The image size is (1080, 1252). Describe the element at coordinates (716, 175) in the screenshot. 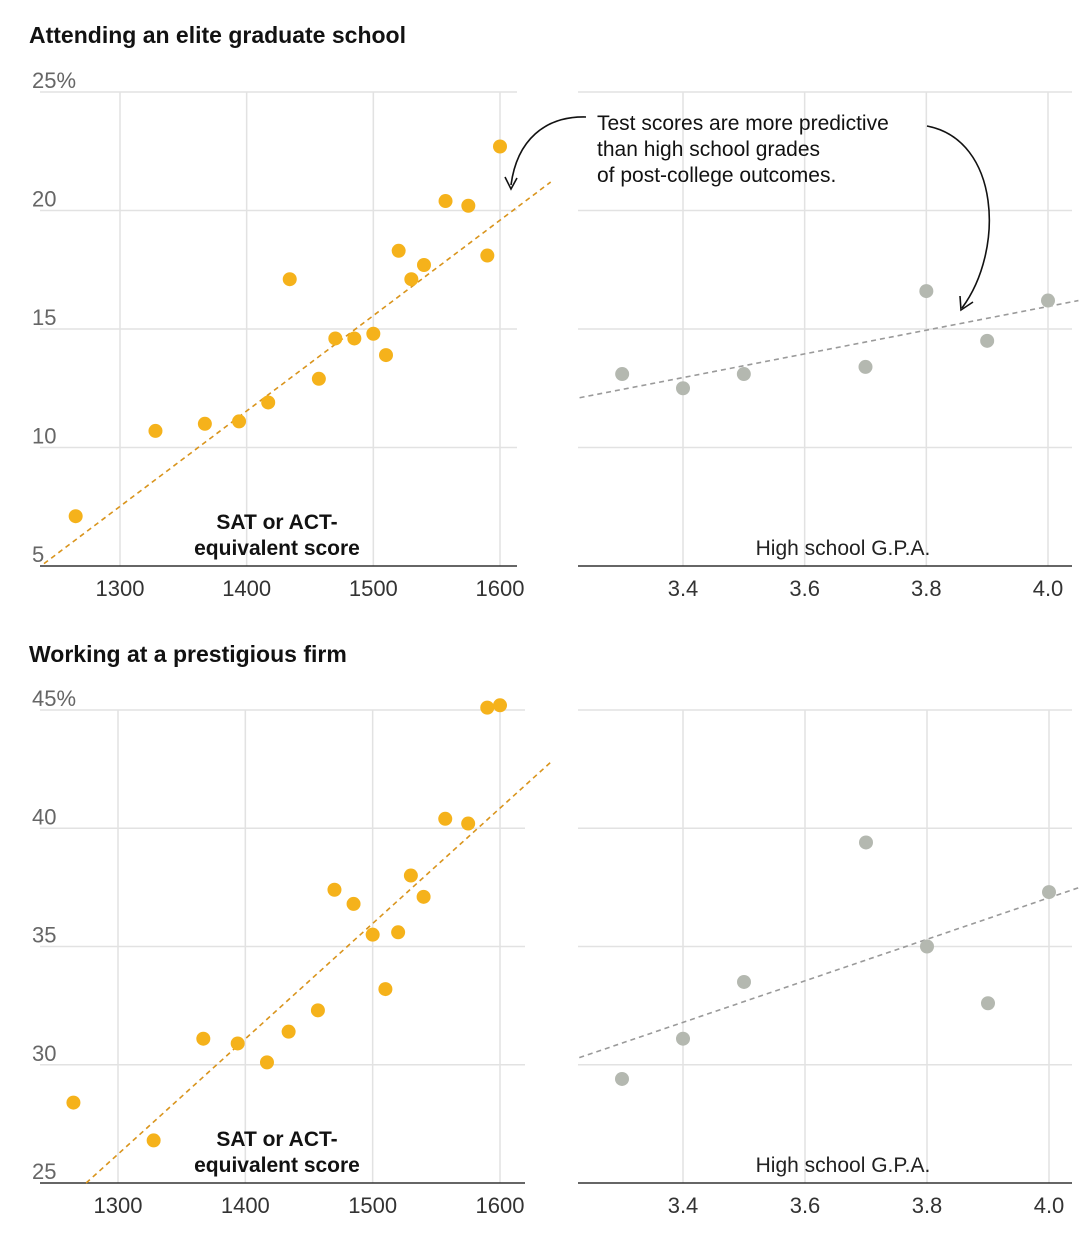

I see `annotation-line-3: of post-college outcomes.` at that location.